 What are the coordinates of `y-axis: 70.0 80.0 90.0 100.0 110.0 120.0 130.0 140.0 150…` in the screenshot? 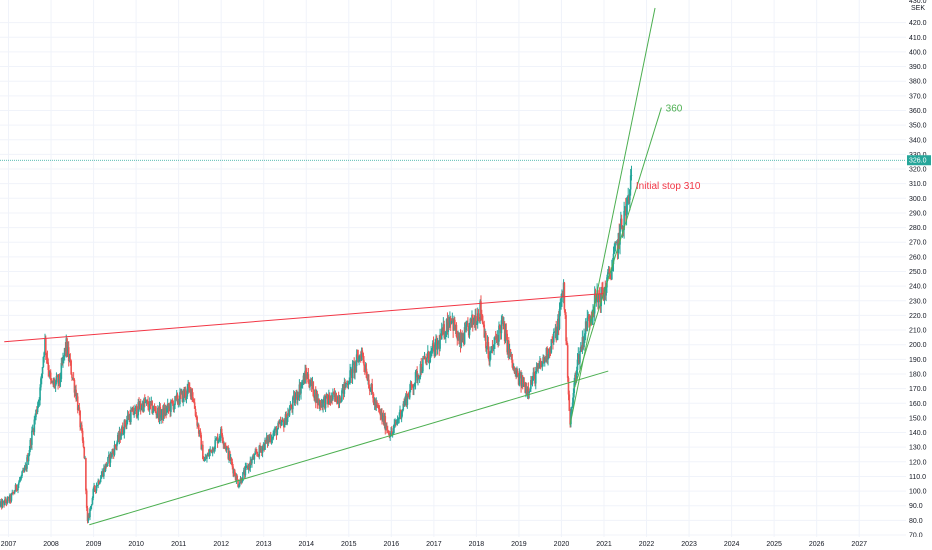 It's located at (919, 275).